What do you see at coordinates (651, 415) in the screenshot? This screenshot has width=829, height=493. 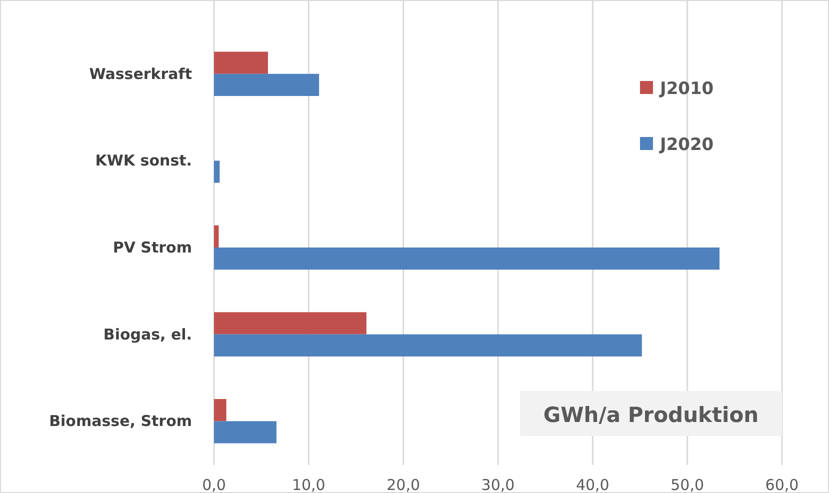 I see `text: GWh/a Produktion` at bounding box center [651, 415].